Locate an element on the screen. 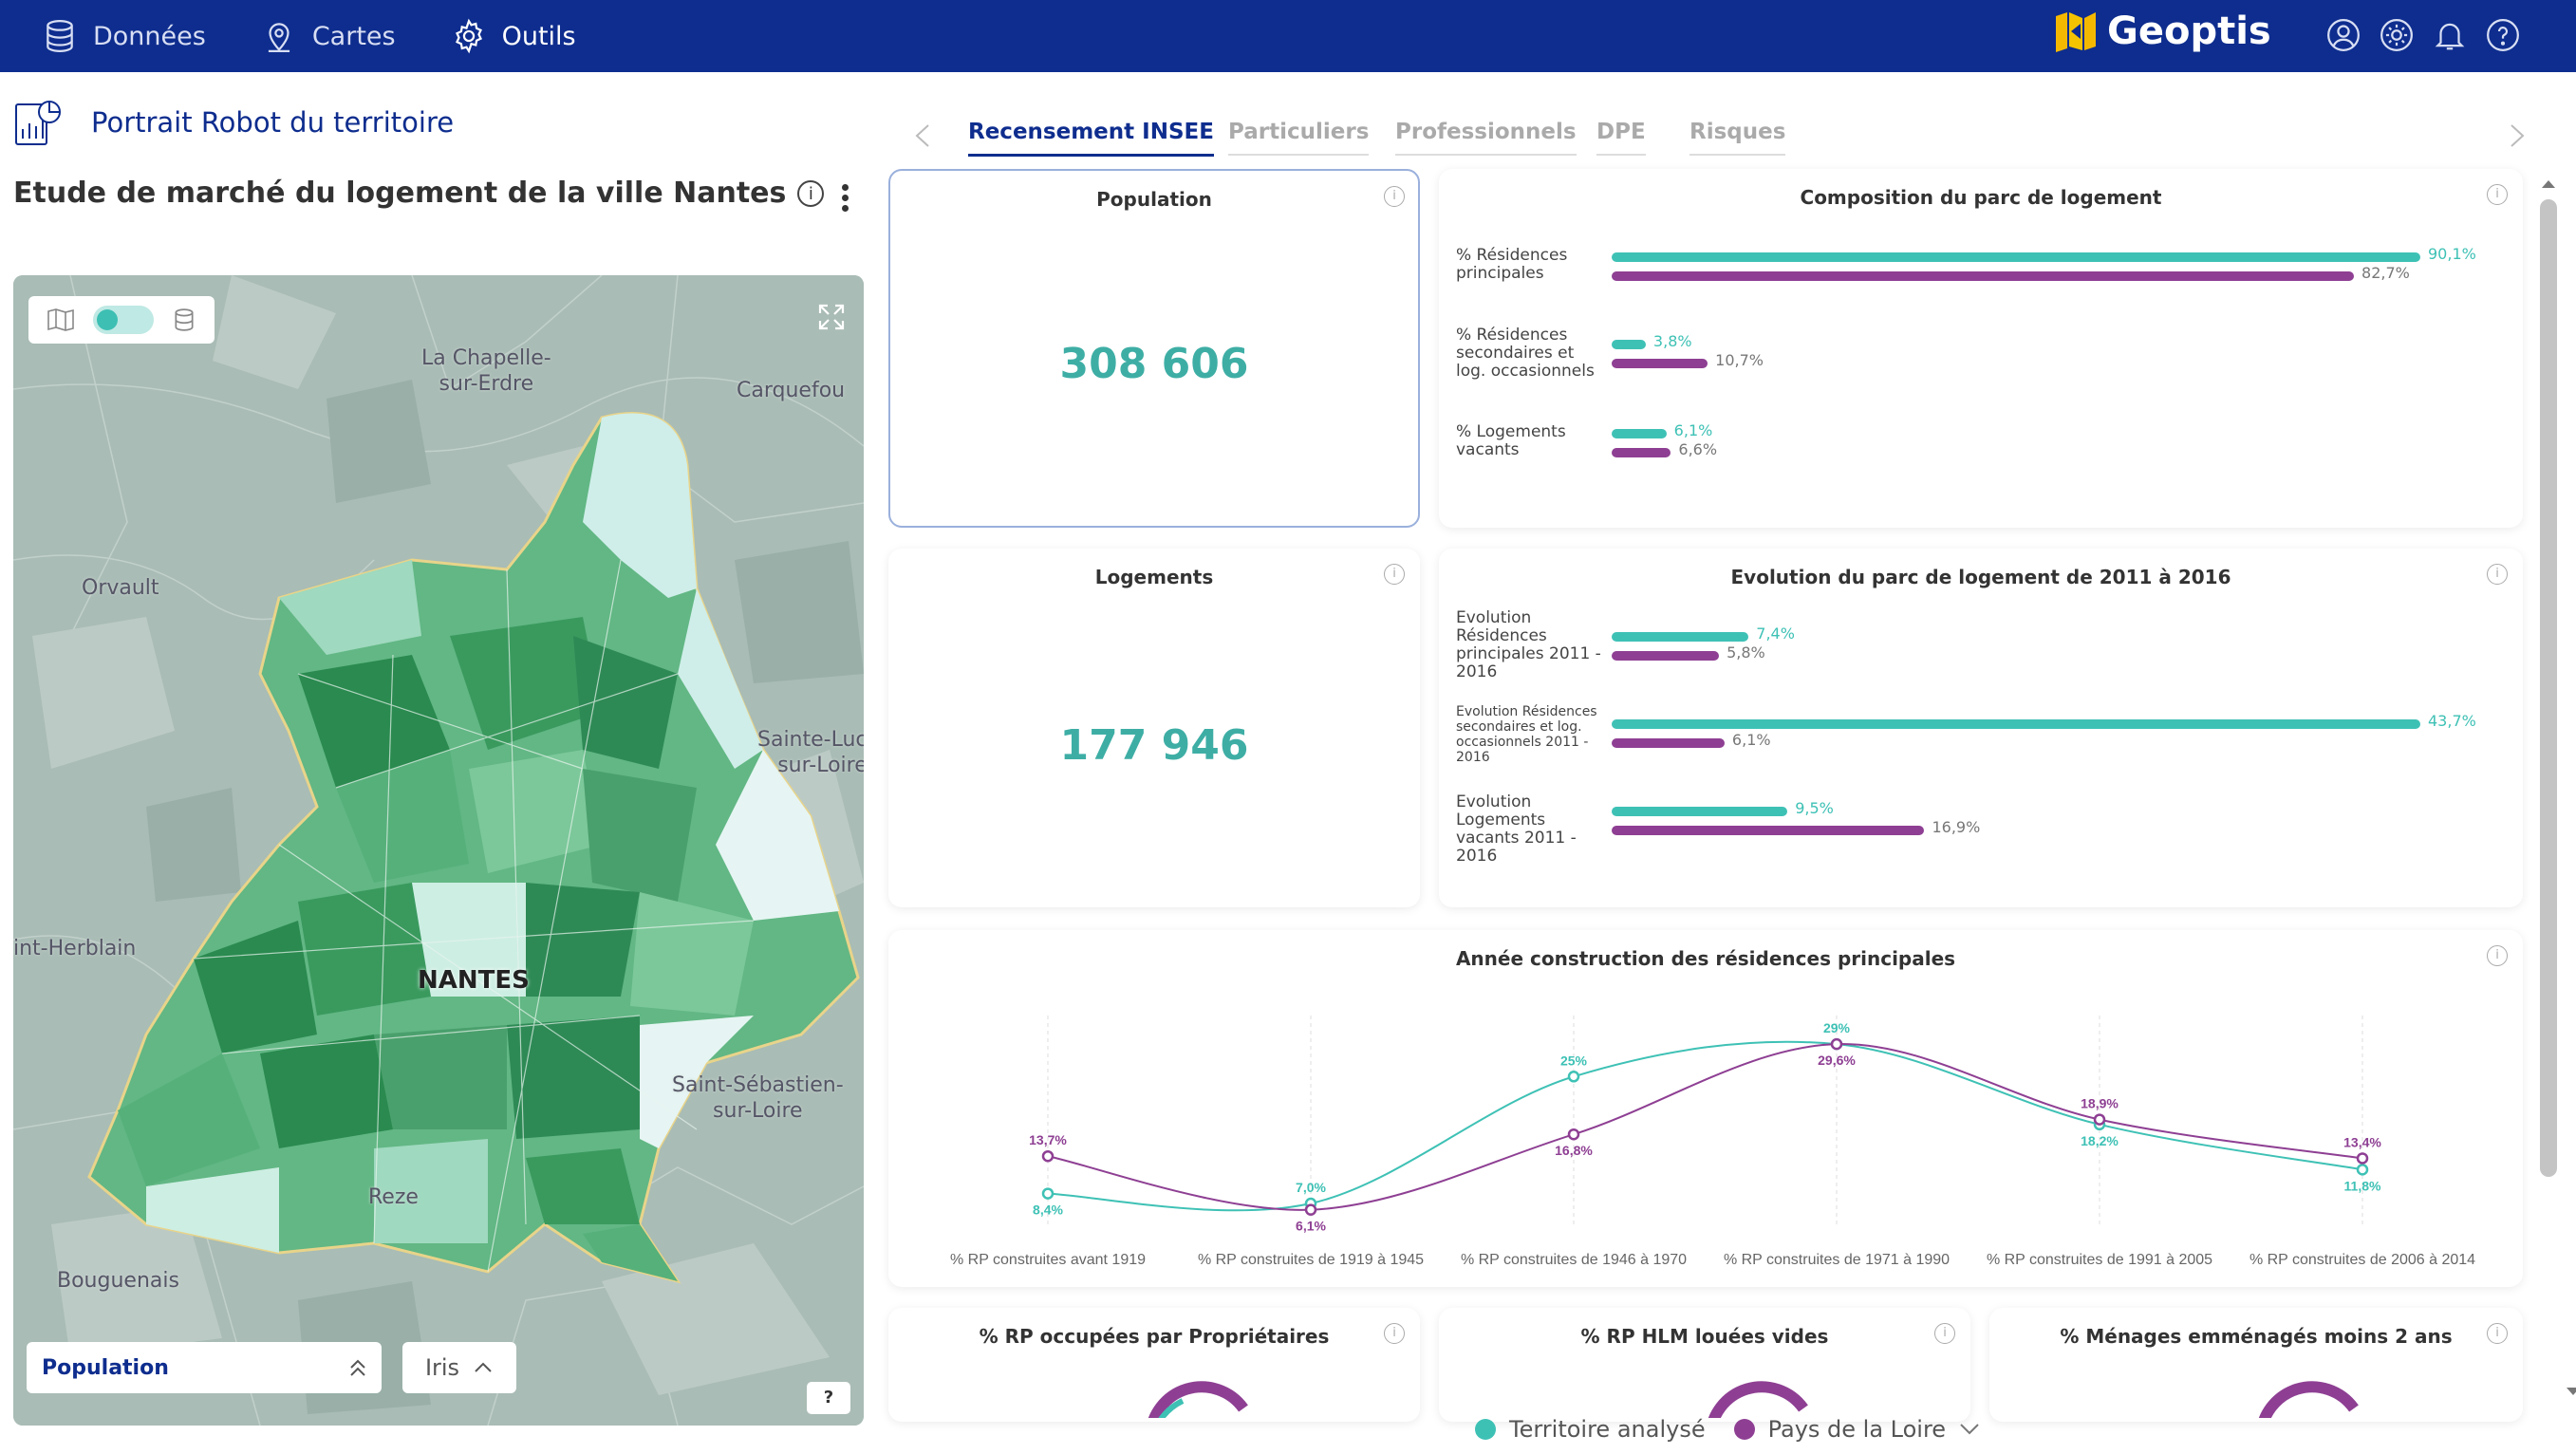  evolution-row-label: Evolution Logements vacants 2011 - 2016 is located at coordinates (1517, 829).